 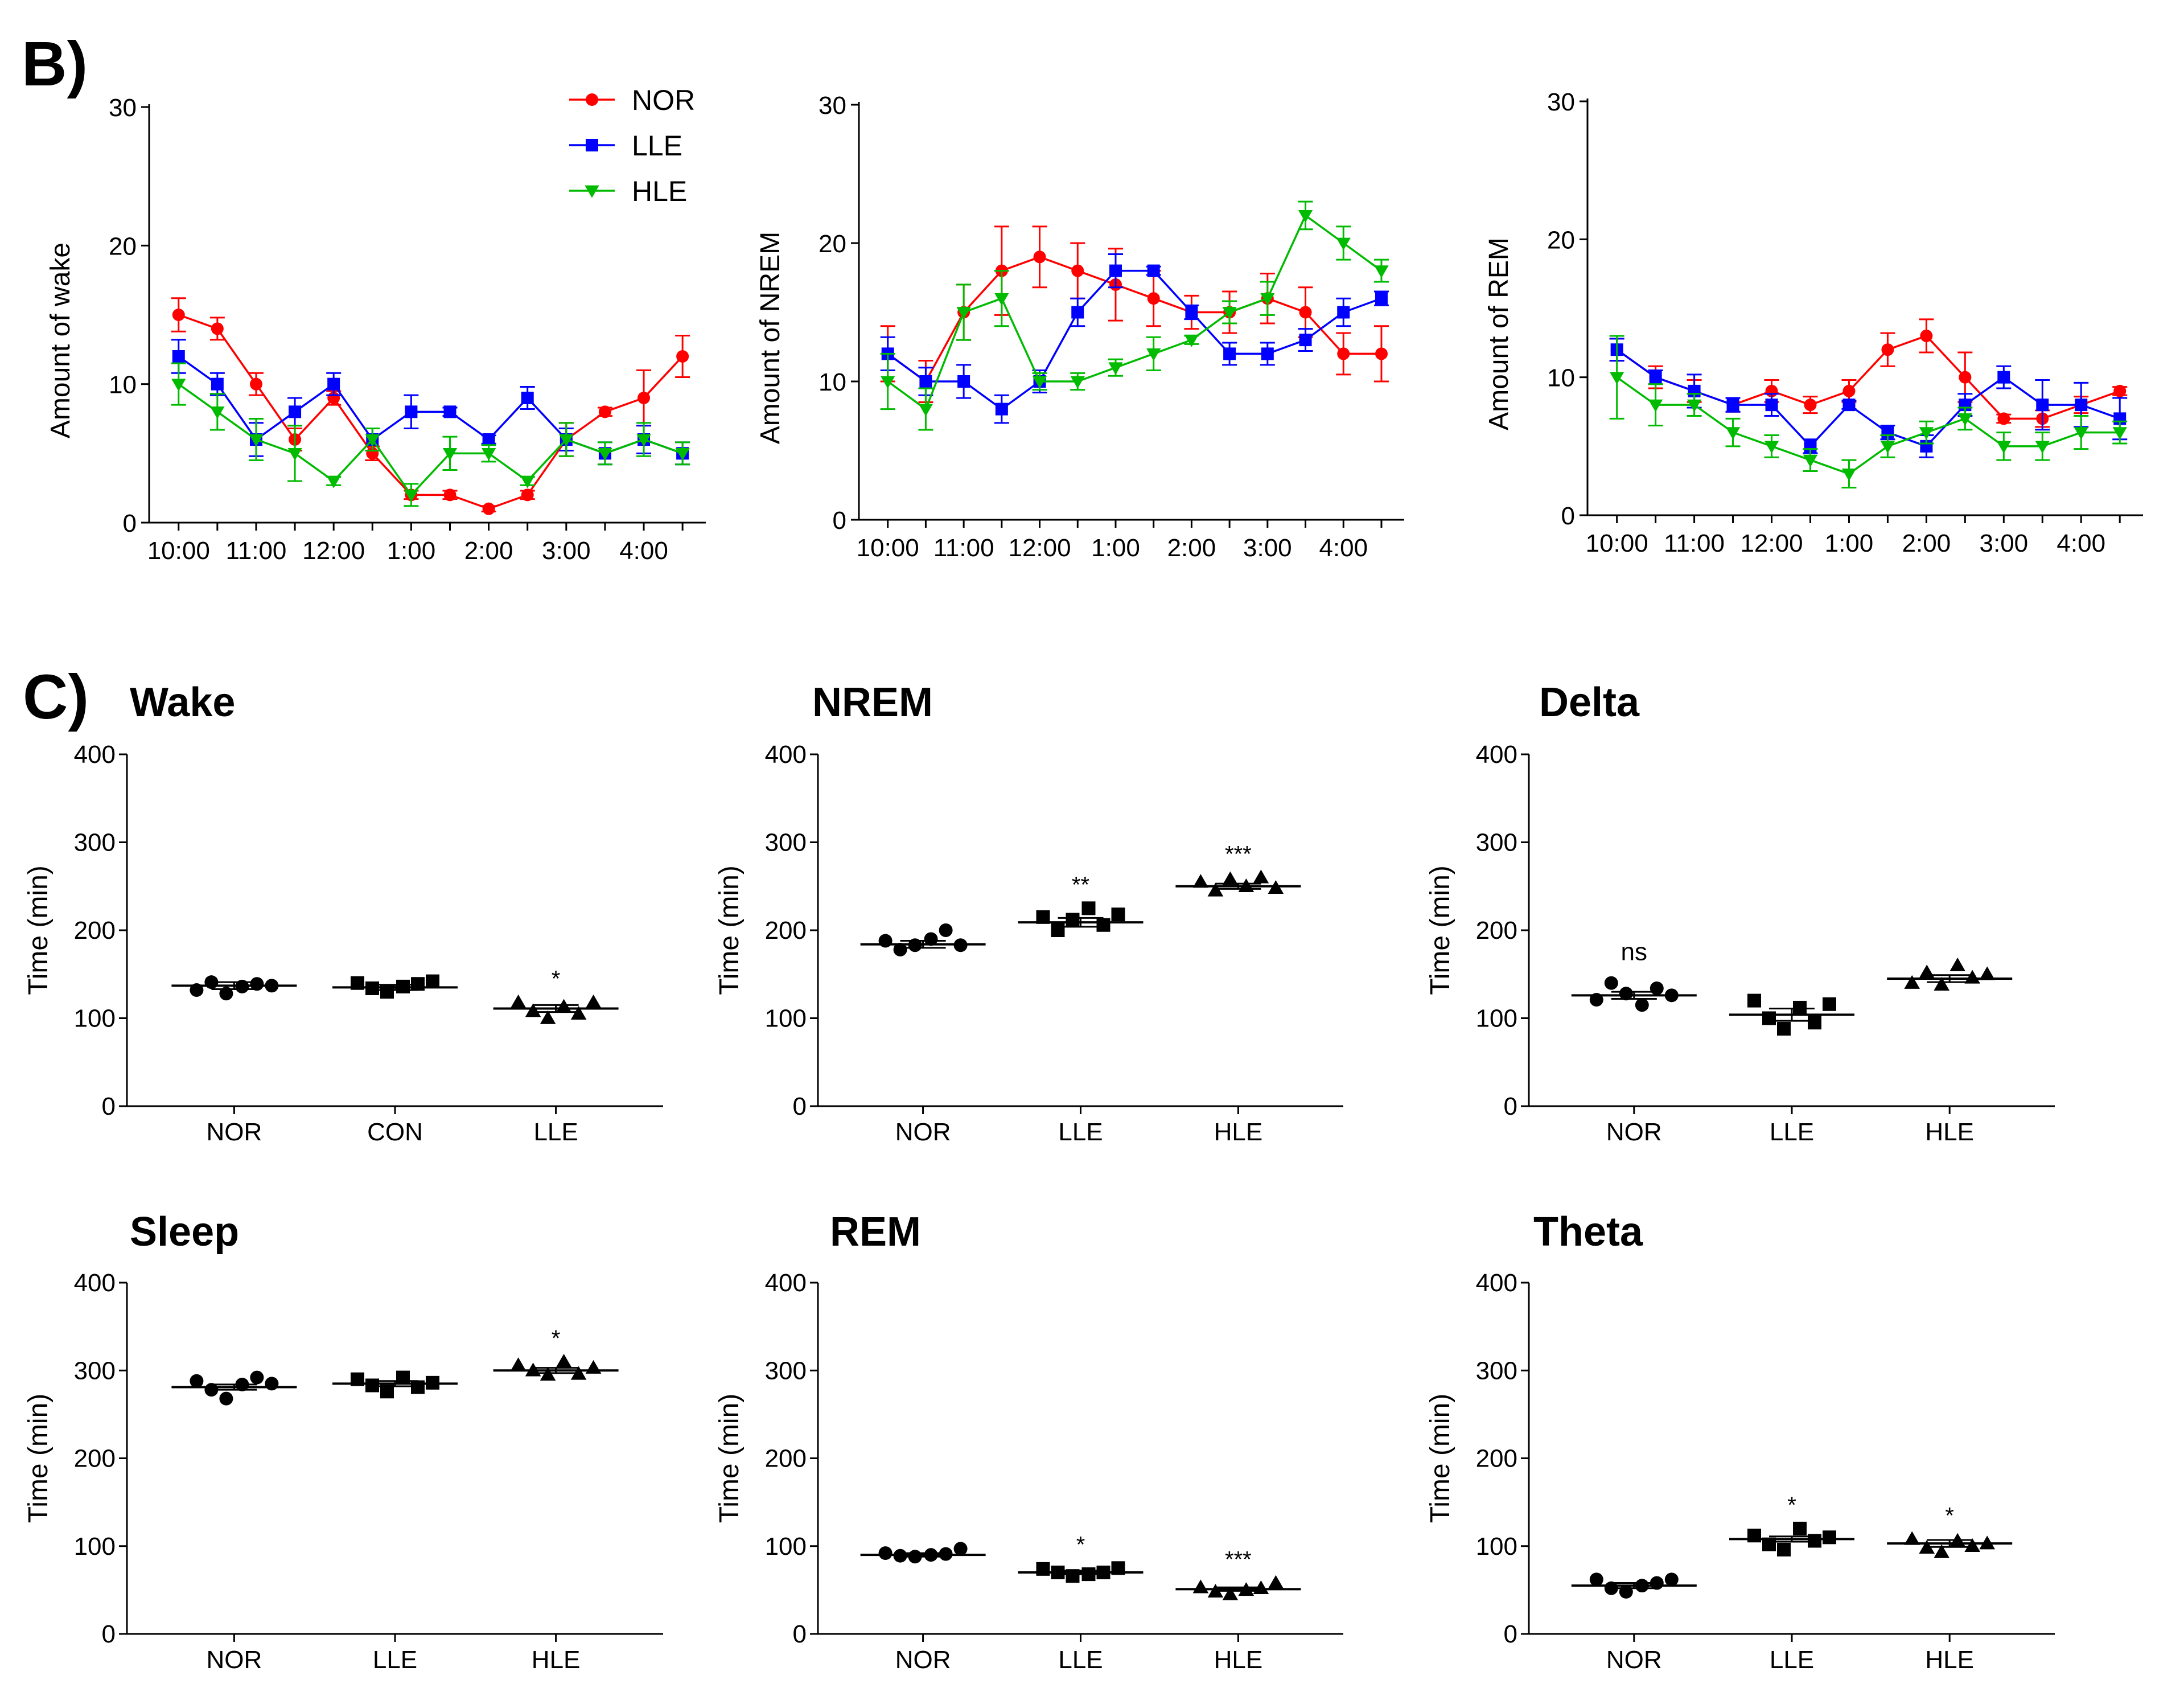 I want to click on chart-title: Delta, so click(x=1589, y=702).